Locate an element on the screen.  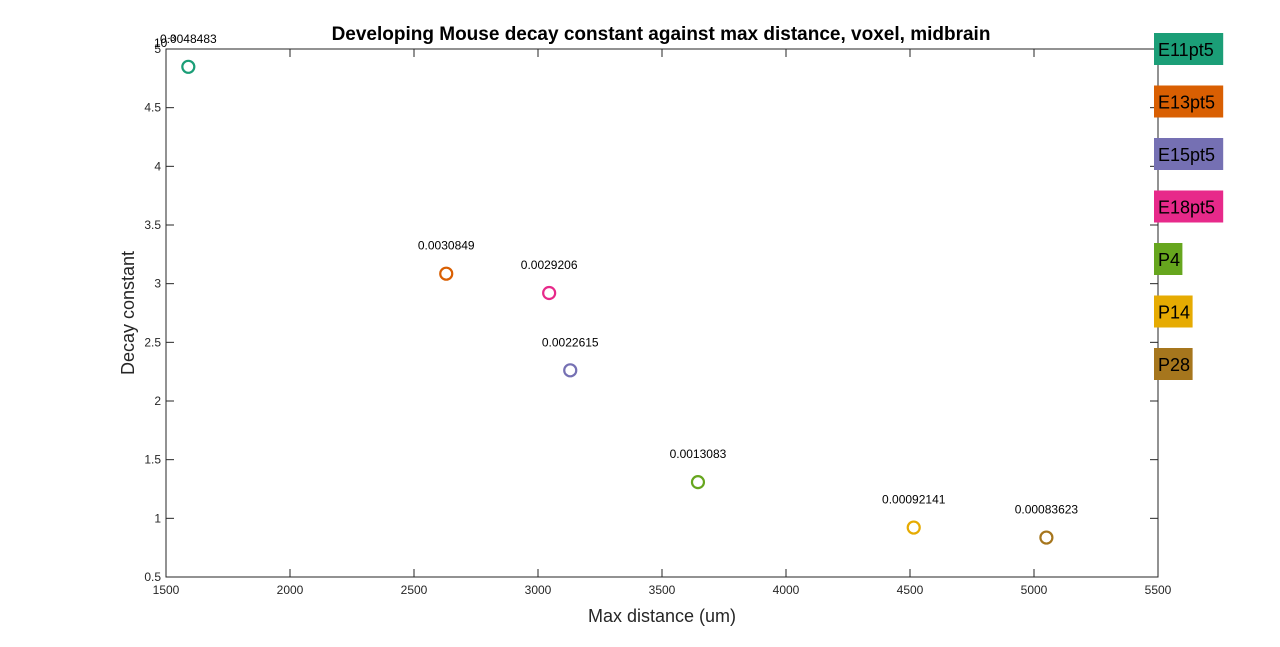
legend-swatch-p14 is located at coordinates (1173, 311).